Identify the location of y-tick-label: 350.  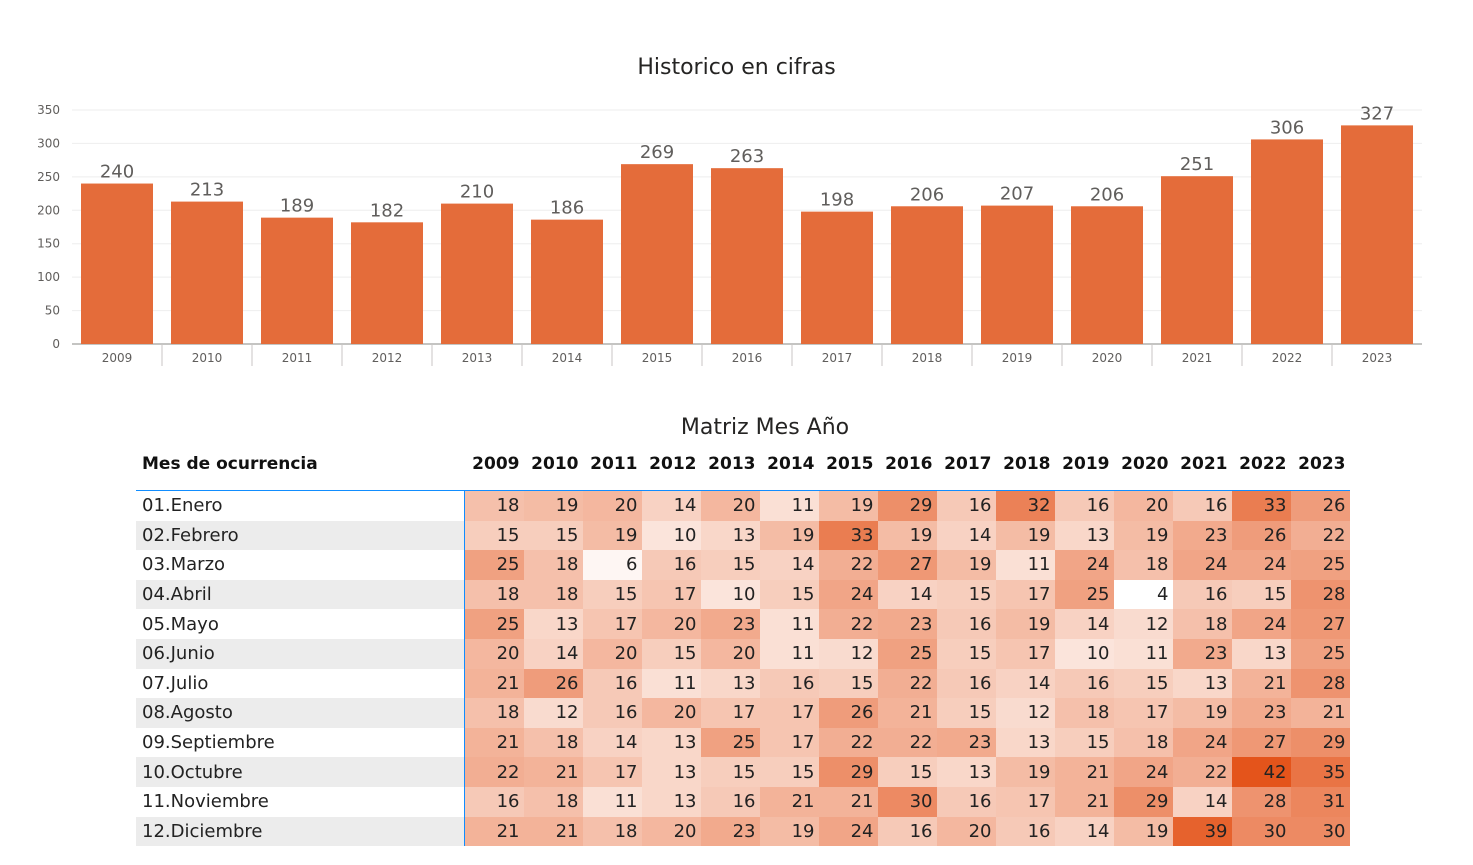
(48, 110).